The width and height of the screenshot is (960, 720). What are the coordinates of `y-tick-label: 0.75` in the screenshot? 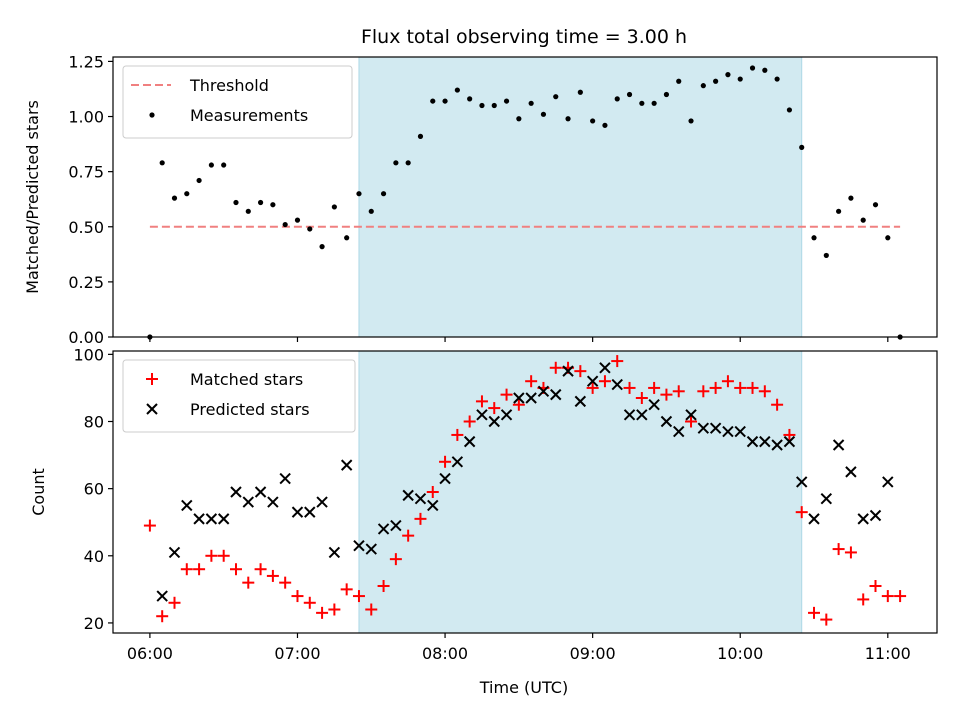 It's located at (86, 172).